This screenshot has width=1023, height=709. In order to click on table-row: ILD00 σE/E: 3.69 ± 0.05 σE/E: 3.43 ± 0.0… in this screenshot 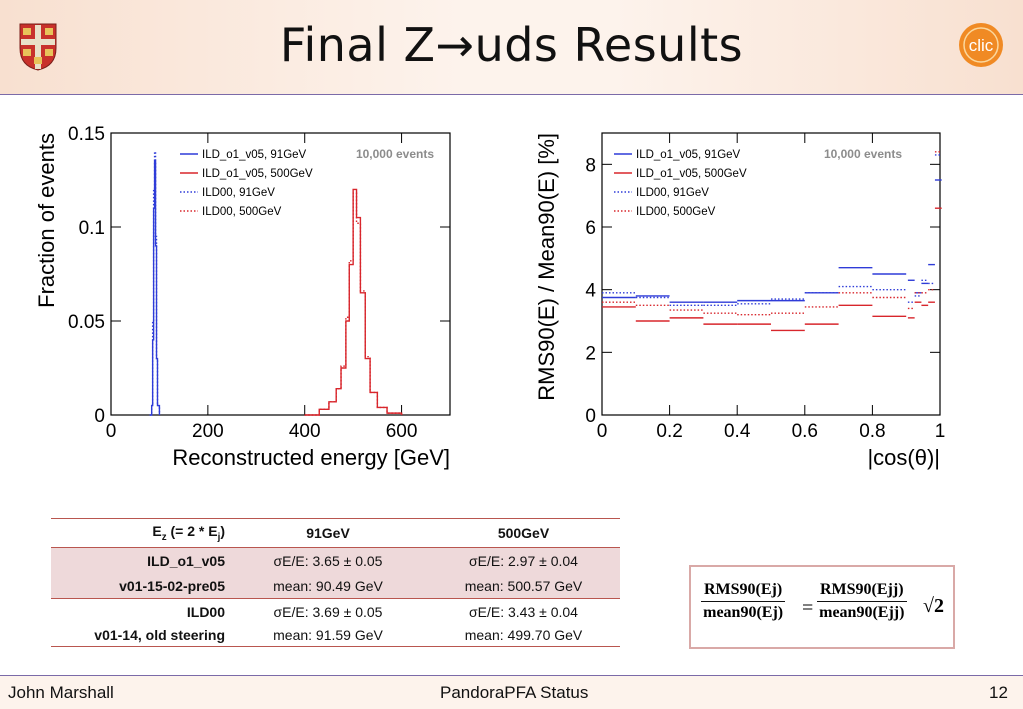, I will do `click(335, 611)`.